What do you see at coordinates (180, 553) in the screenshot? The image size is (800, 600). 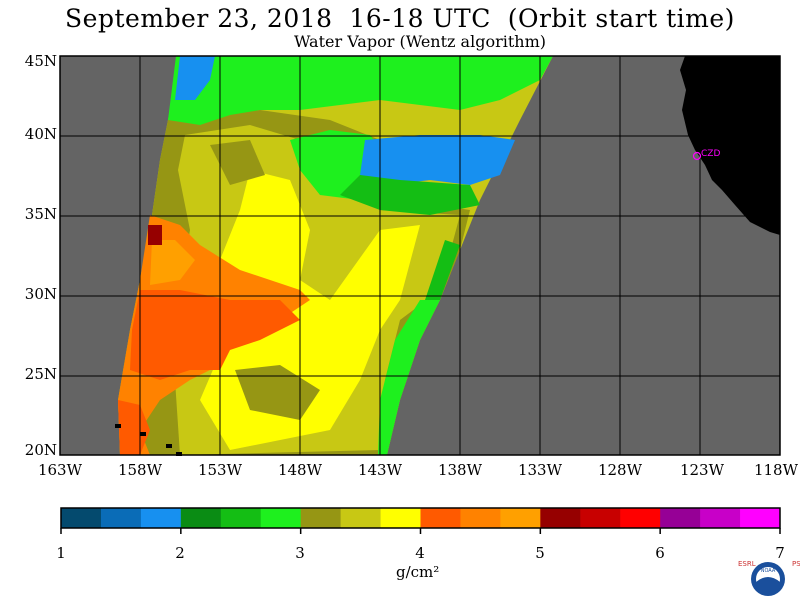 I see `colorbar-tick-label: 2` at bounding box center [180, 553].